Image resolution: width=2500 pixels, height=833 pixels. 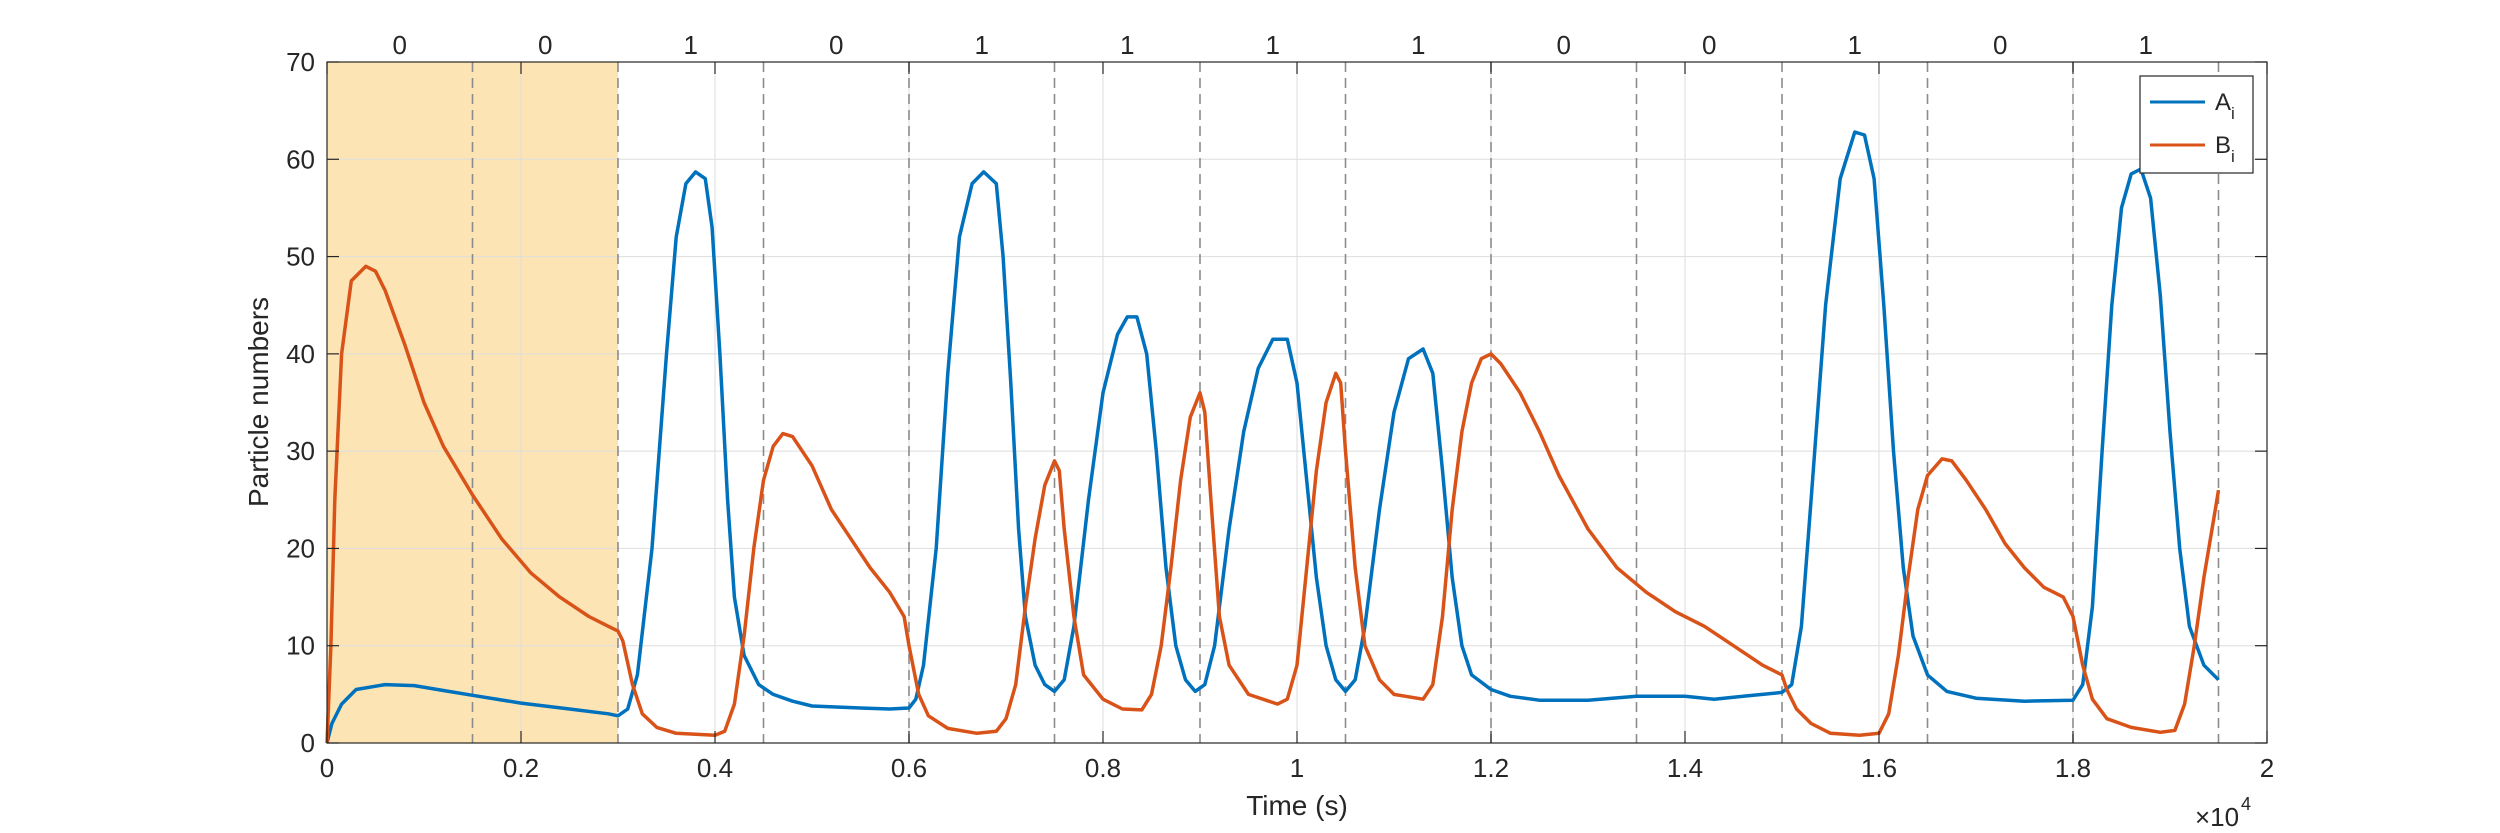 What do you see at coordinates (2217, 817) in the screenshot?
I see `x-multiplier-base: ×10` at bounding box center [2217, 817].